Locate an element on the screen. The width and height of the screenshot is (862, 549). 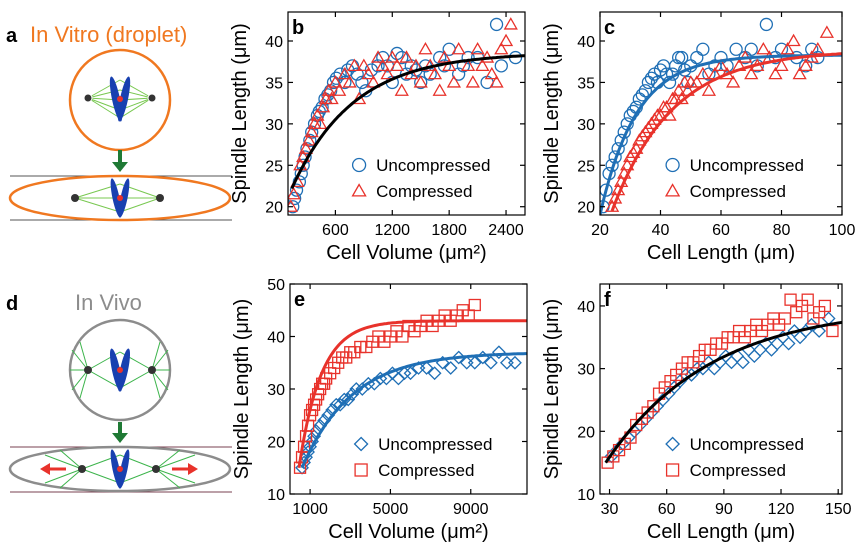
panel-a-title: In Vitro (droplet) is located at coordinates (108, 34).